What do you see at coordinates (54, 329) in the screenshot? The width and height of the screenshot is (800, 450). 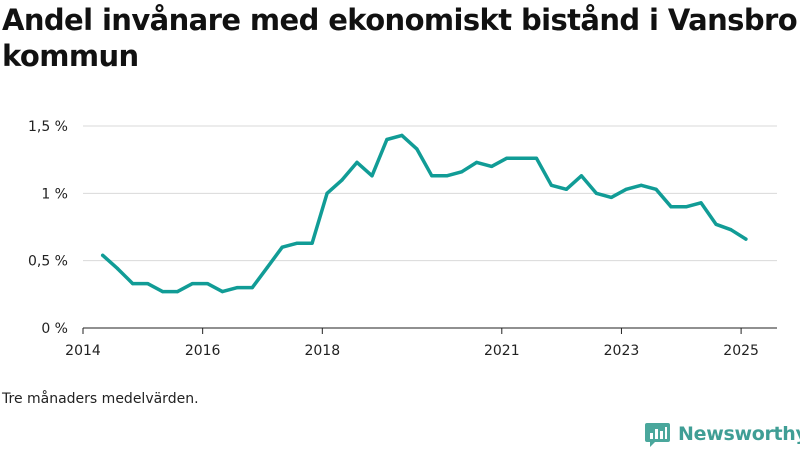 I see `y-tick-label: 0 %` at bounding box center [54, 329].